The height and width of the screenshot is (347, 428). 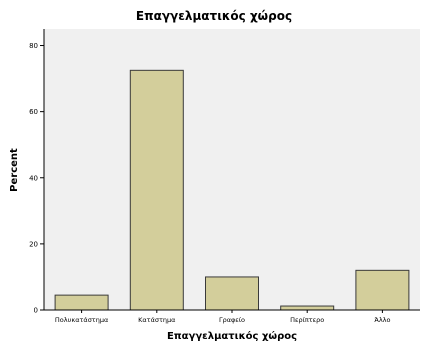 What do you see at coordinates (33, 244) in the screenshot?
I see `y-tick-label: 20` at bounding box center [33, 244].